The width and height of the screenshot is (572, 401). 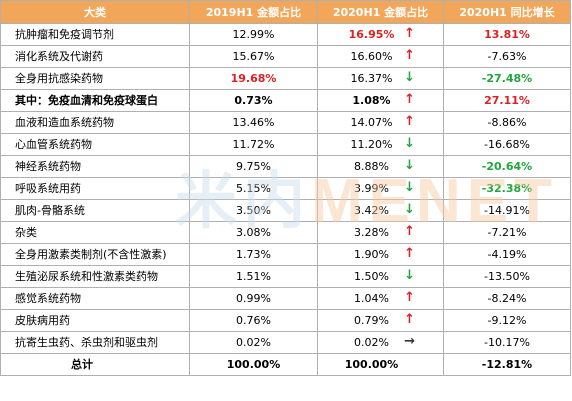 What do you see at coordinates (371, 320) in the screenshot?
I see `share-2020-value: 0.79%` at bounding box center [371, 320].